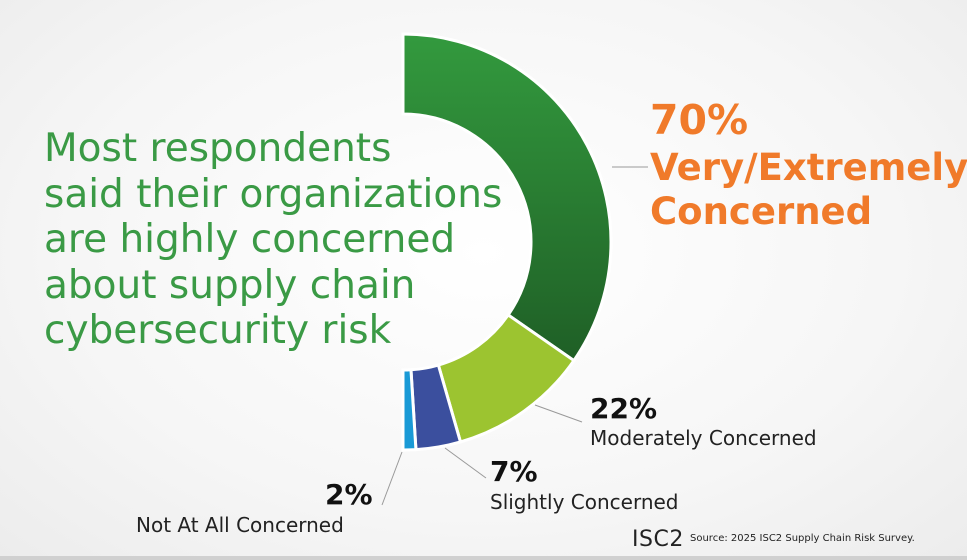  I want to click on data-label-slightly-text: Slightly Concerned, so click(584, 502).